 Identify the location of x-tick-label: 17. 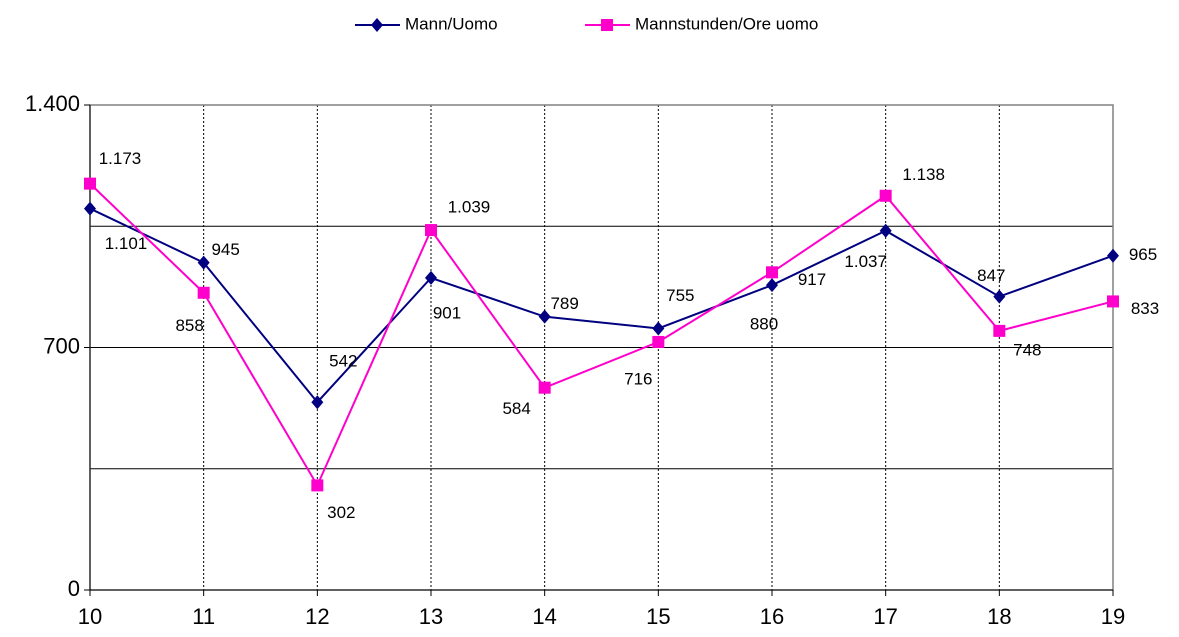
(885, 616).